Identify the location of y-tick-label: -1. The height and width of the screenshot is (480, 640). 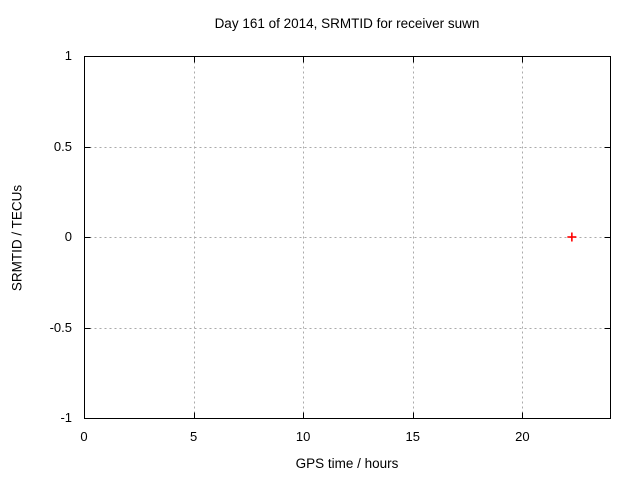
(66, 417).